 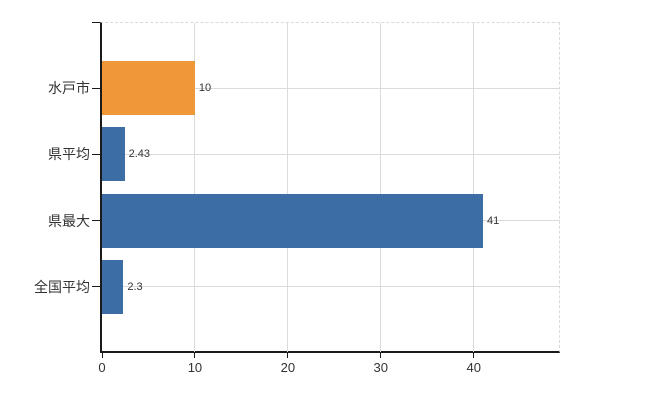 I want to click on x-axis-tick-label: 0, so click(x=102, y=367).